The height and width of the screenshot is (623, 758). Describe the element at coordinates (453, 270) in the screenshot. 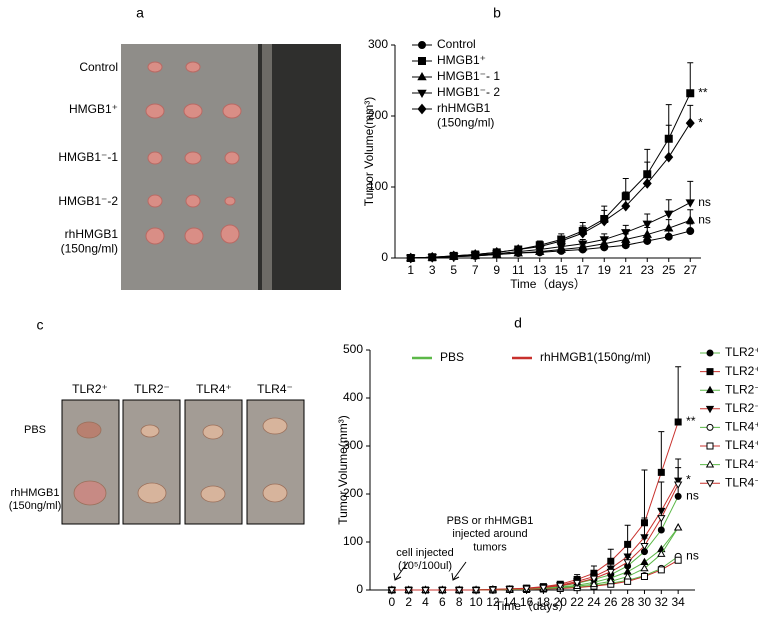

I see `x-tick-label: 5` at that location.